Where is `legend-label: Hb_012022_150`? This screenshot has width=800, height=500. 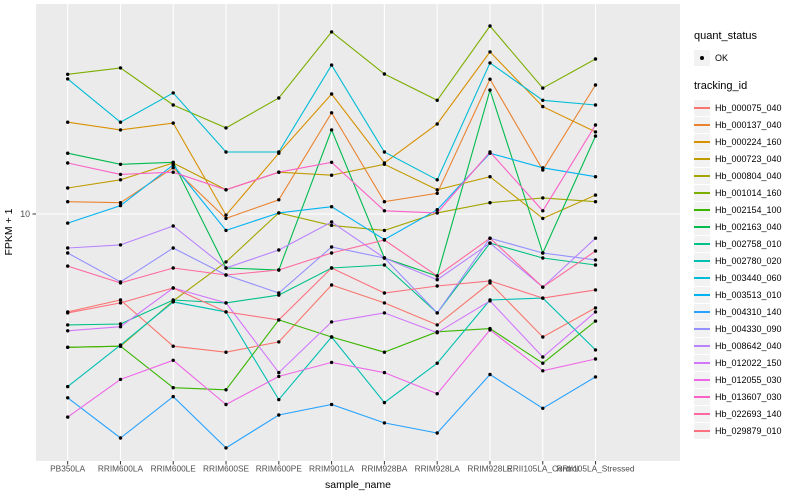 legend-label: Hb_012022_150 is located at coordinates (748, 362).